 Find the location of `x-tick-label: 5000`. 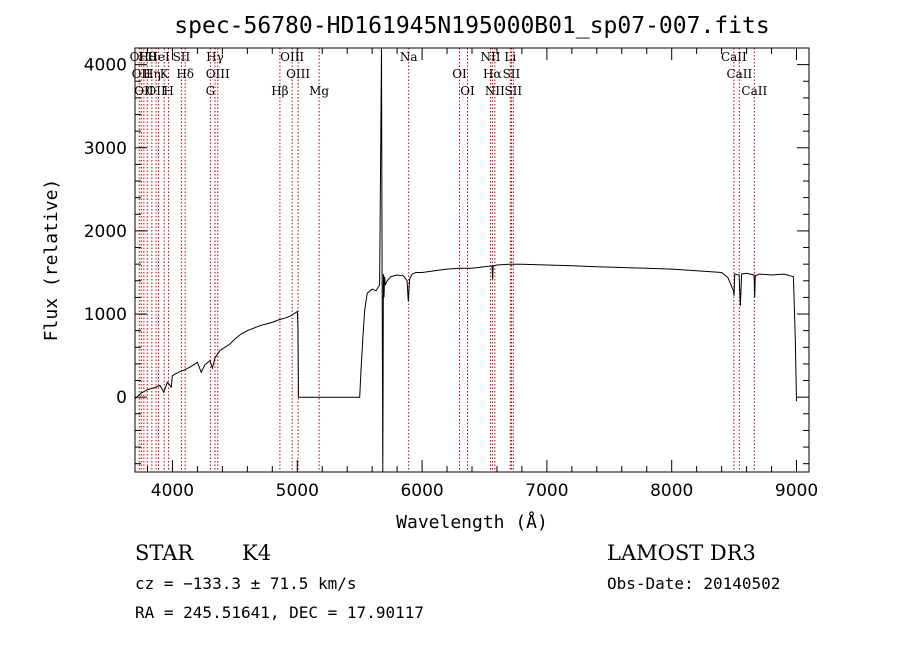

x-tick-label: 5000 is located at coordinates (297, 491).